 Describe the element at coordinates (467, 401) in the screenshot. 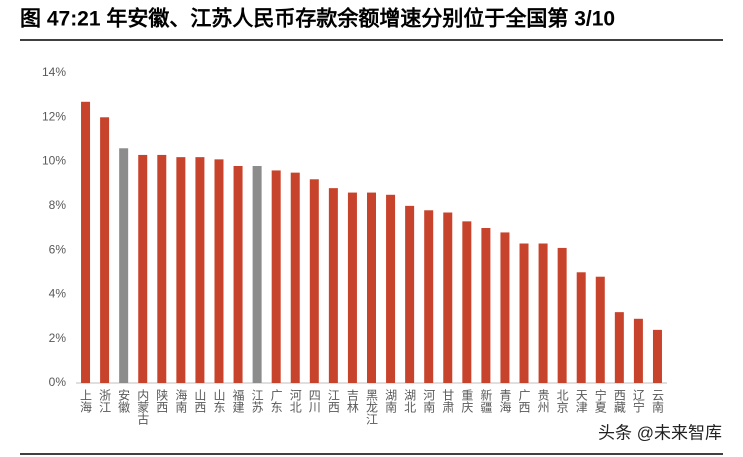

I see `x-tick-label: 重庆` at that location.